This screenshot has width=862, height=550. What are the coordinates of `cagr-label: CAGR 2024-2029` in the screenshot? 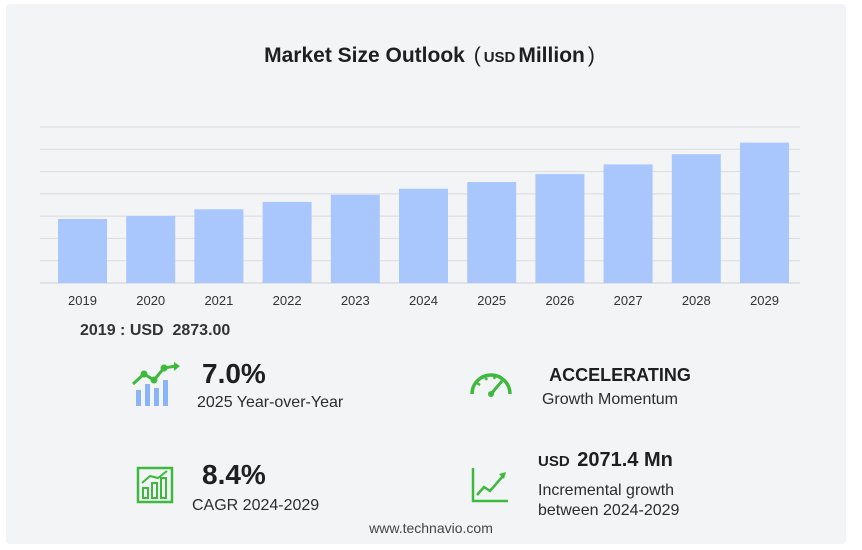 It's located at (256, 505).